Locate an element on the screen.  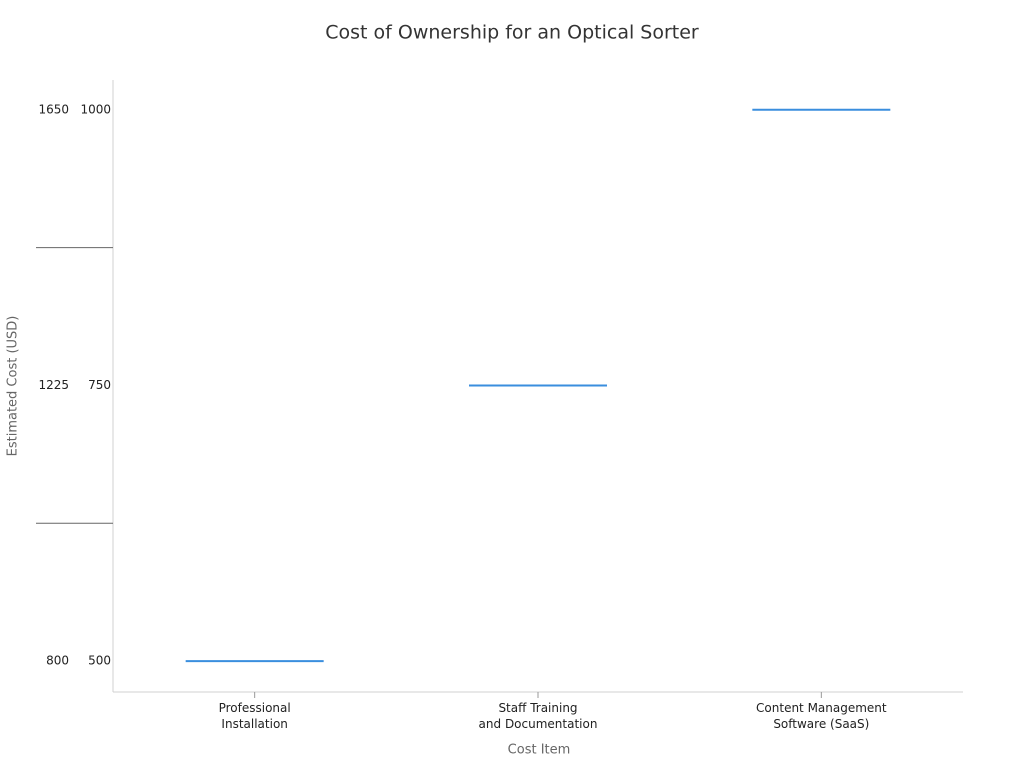
y-tick-label: 500 is located at coordinates (99, 661).